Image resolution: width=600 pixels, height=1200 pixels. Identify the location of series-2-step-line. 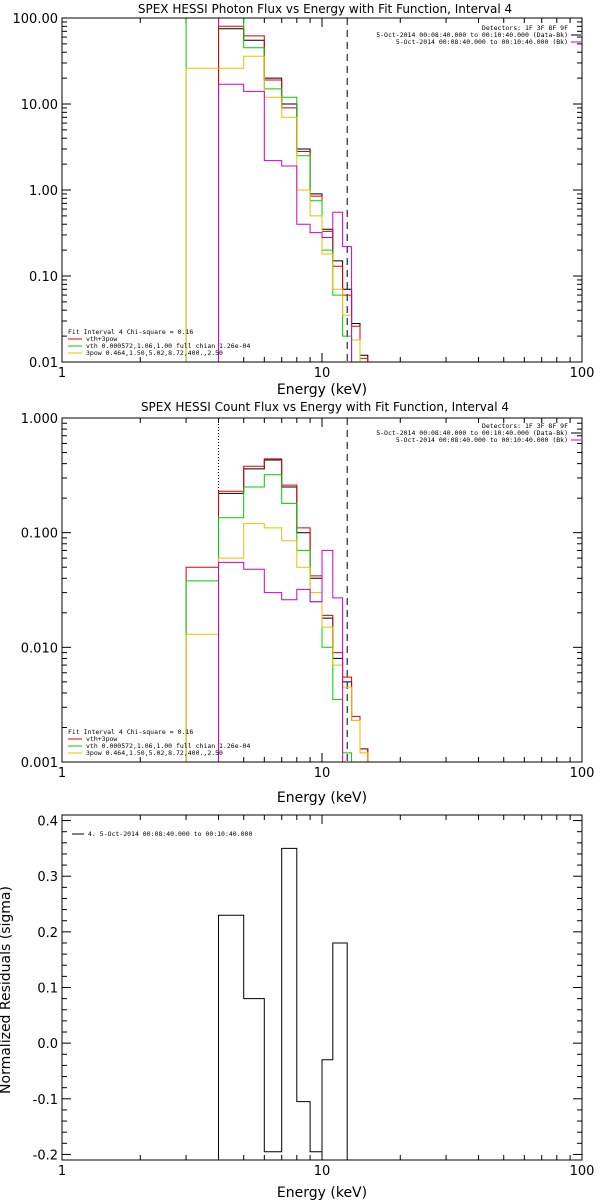
(269, 618).